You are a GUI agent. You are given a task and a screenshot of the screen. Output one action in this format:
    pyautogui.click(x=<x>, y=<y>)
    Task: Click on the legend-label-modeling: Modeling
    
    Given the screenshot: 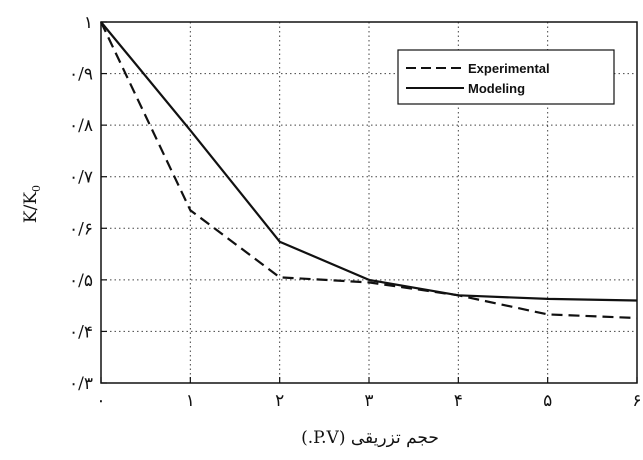 What is the action you would take?
    pyautogui.click(x=496, y=88)
    